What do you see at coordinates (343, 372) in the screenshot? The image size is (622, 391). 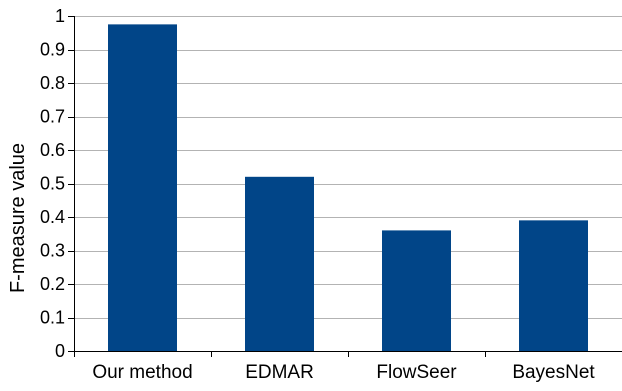 I see `x-category-labels: Our method EDMAR FlowSeer BayesNet` at bounding box center [343, 372].